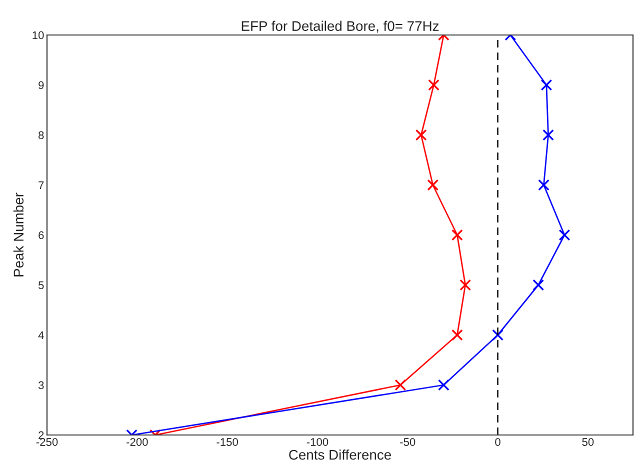 This screenshot has height=470, width=635. Describe the element at coordinates (588, 442) in the screenshot. I see `x-tick-label: 50` at that location.